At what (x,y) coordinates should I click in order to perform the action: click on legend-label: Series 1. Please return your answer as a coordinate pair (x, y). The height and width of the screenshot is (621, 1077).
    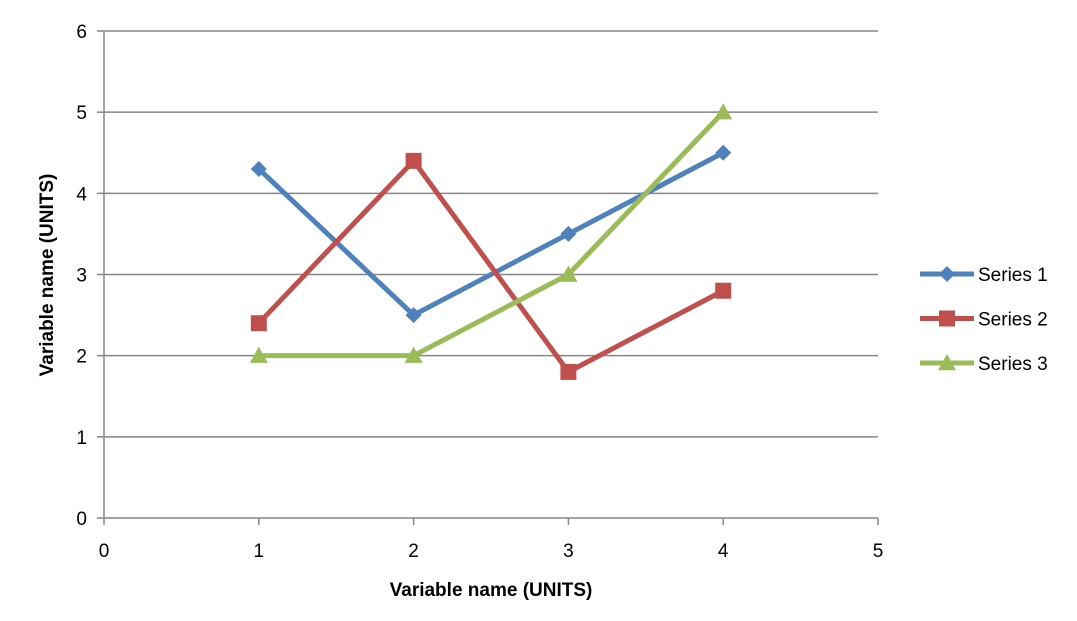
    Looking at the image, I should click on (1013, 275).